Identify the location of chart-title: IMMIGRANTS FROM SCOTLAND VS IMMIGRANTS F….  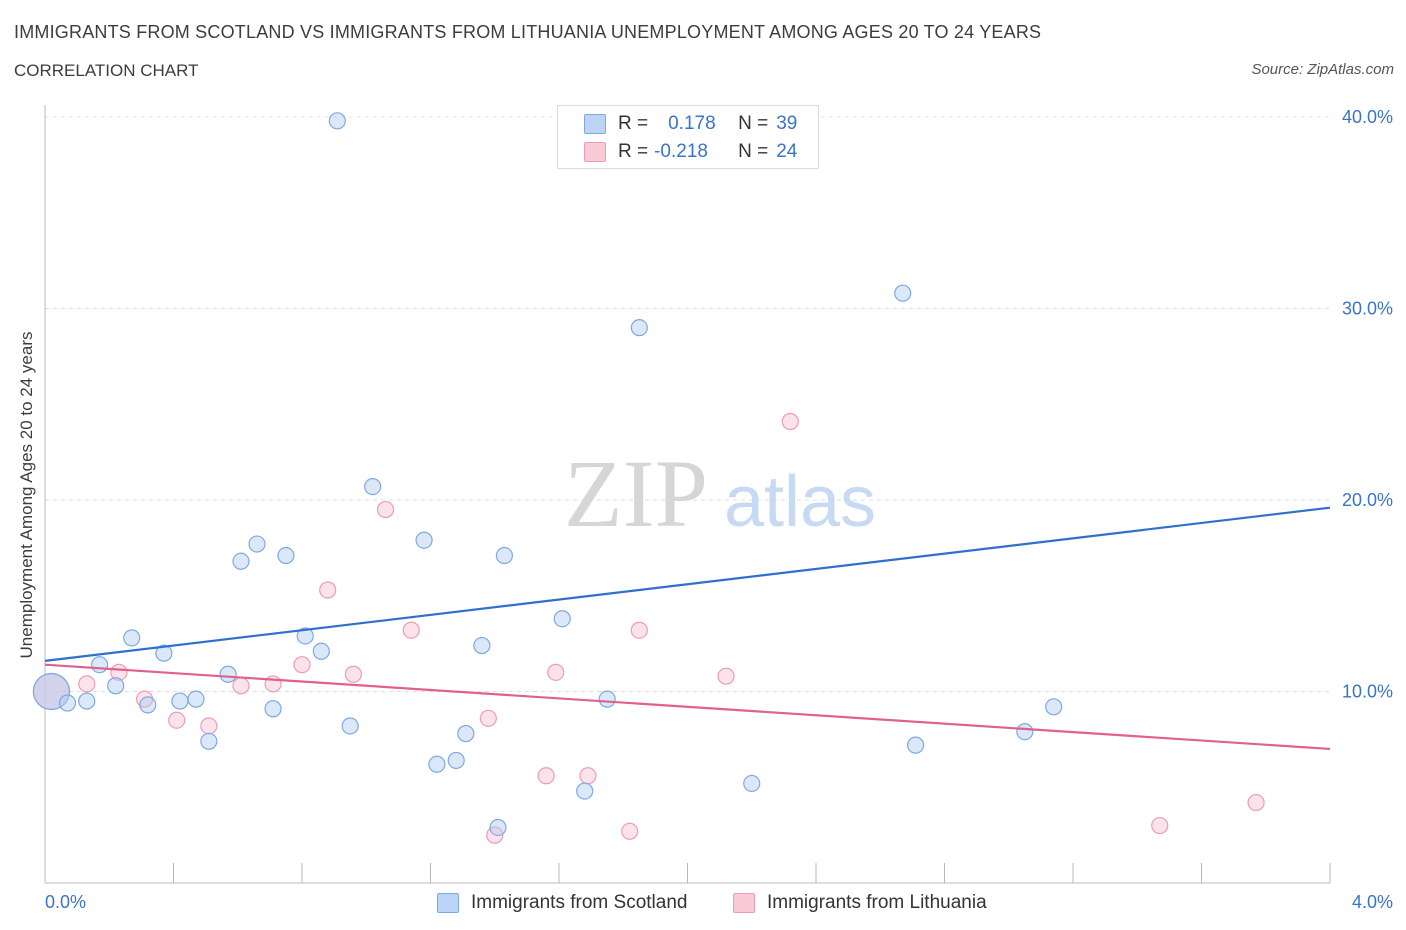
(528, 32).